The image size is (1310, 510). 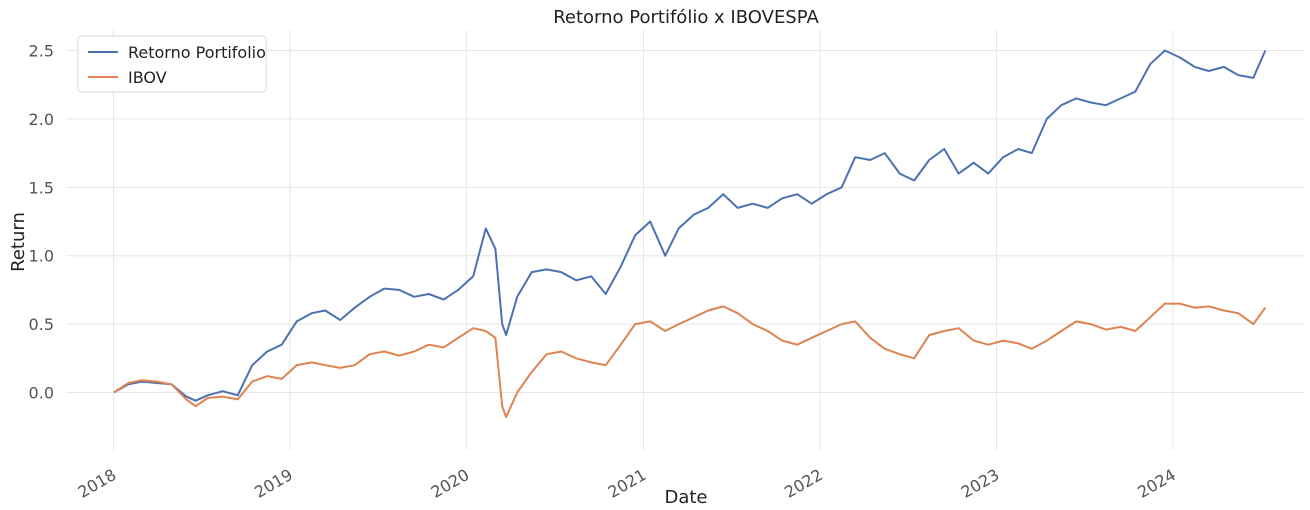 I want to click on x-tick-label: 2022, so click(x=803, y=483).